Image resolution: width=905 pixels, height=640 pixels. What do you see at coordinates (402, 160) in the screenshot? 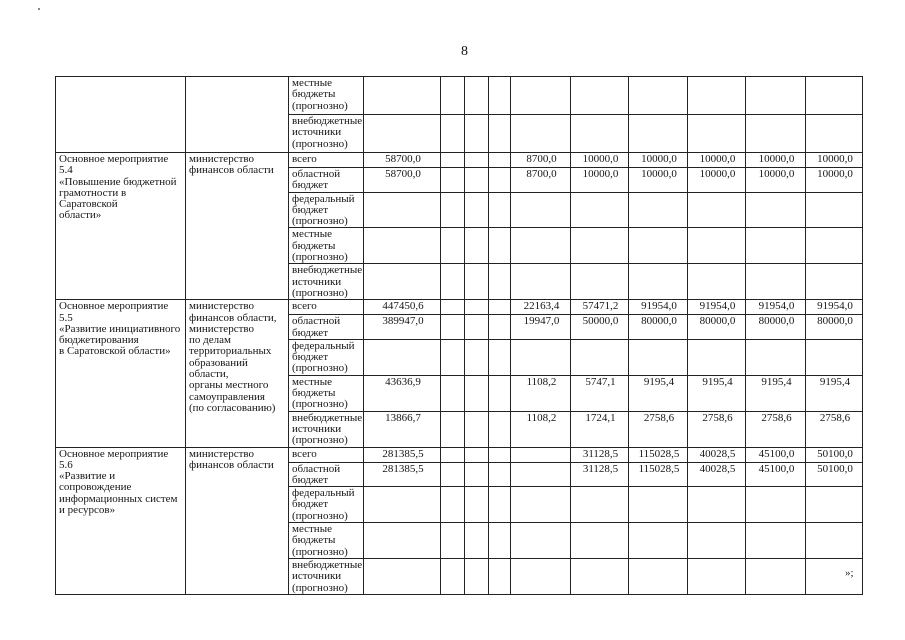
I see `total-cell: 58700,0` at bounding box center [402, 160].